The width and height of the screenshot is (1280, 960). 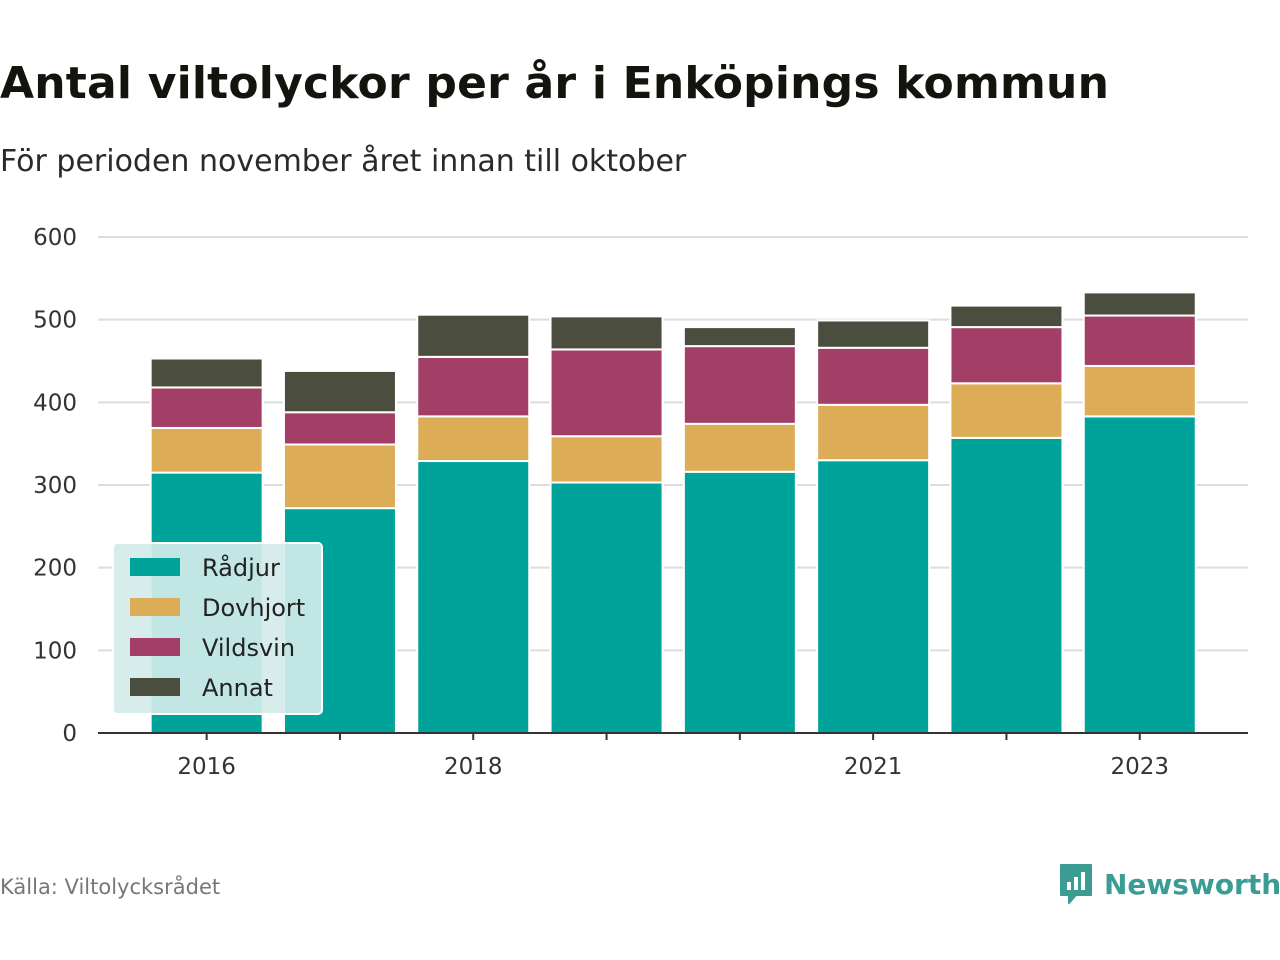 What do you see at coordinates (473, 767) in the screenshot?
I see `x-tick-label: 2018` at bounding box center [473, 767].